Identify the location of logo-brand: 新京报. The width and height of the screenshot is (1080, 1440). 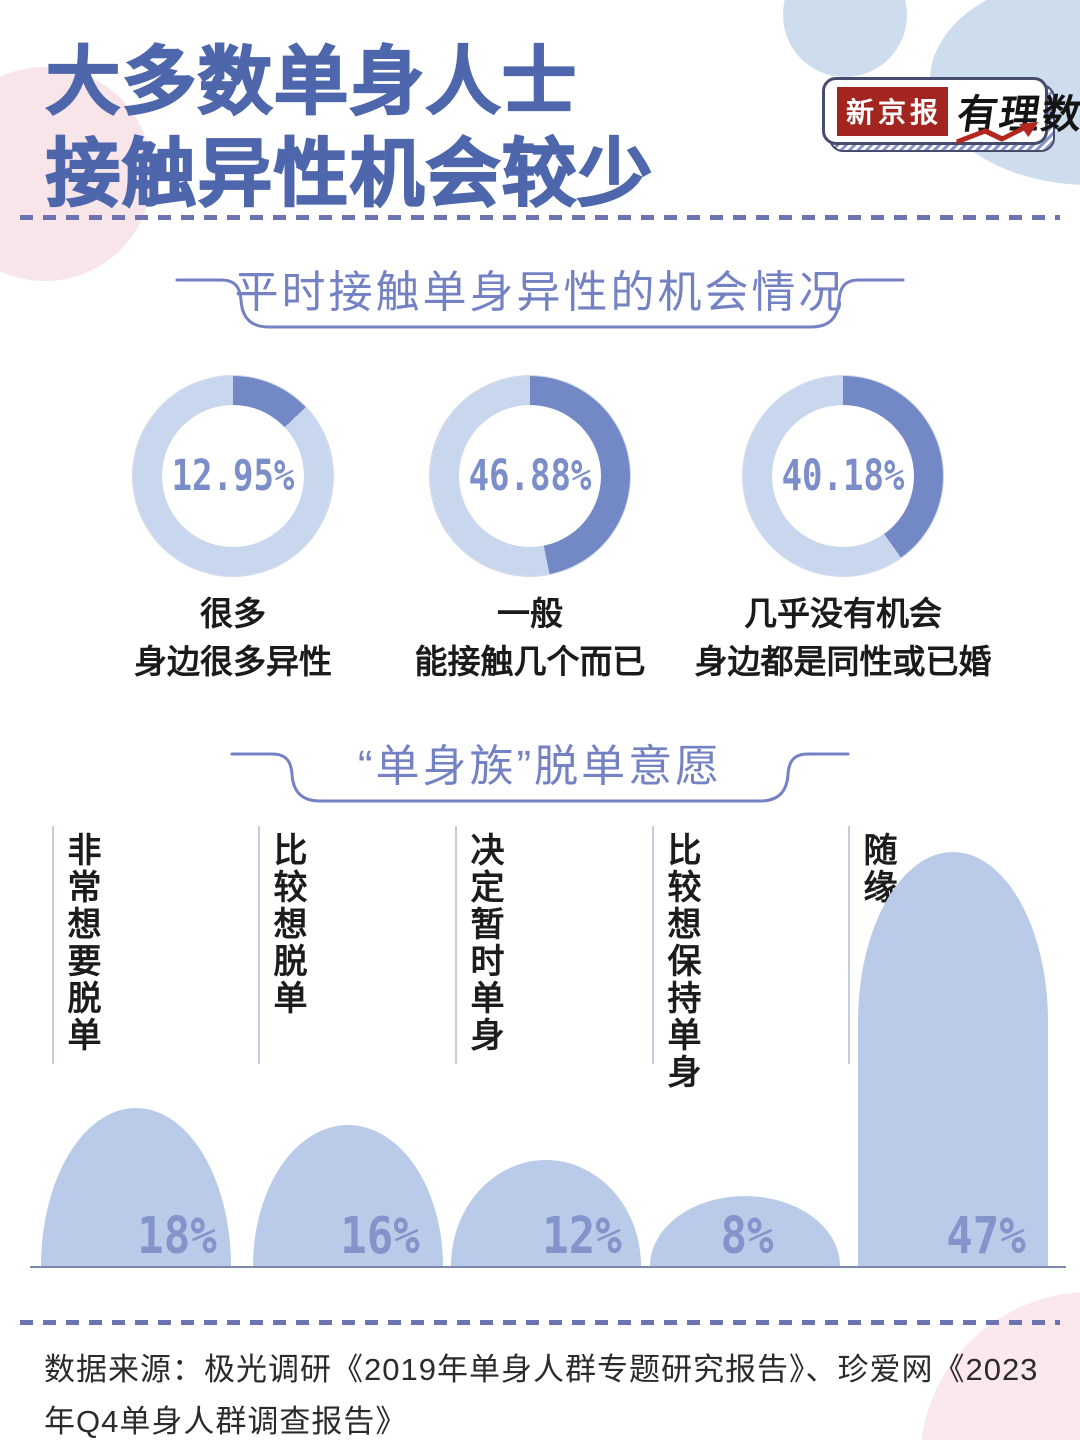
(893, 111).